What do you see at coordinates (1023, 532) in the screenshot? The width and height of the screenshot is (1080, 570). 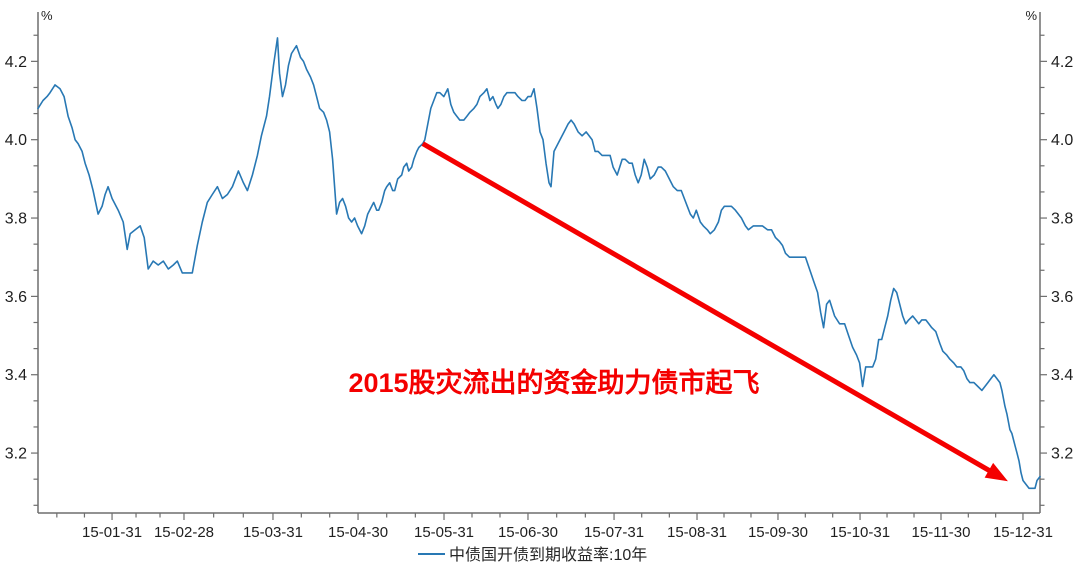 I see `x-tick-label: 15-12-31` at bounding box center [1023, 532].